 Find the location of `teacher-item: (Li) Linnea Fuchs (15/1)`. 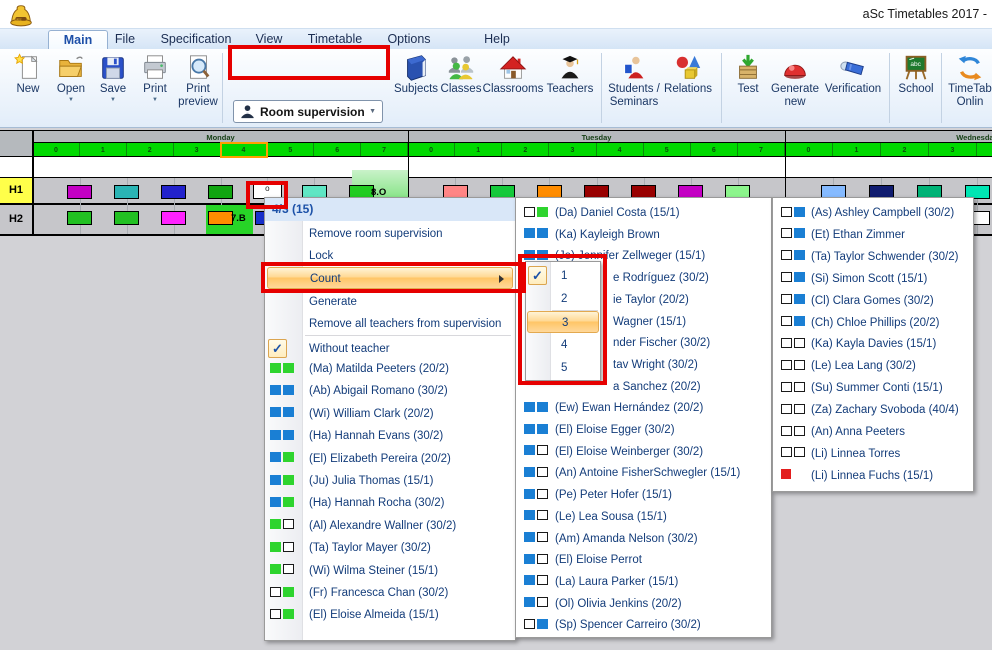

teacher-item: (Li) Linnea Fuchs (15/1) is located at coordinates (873, 476).